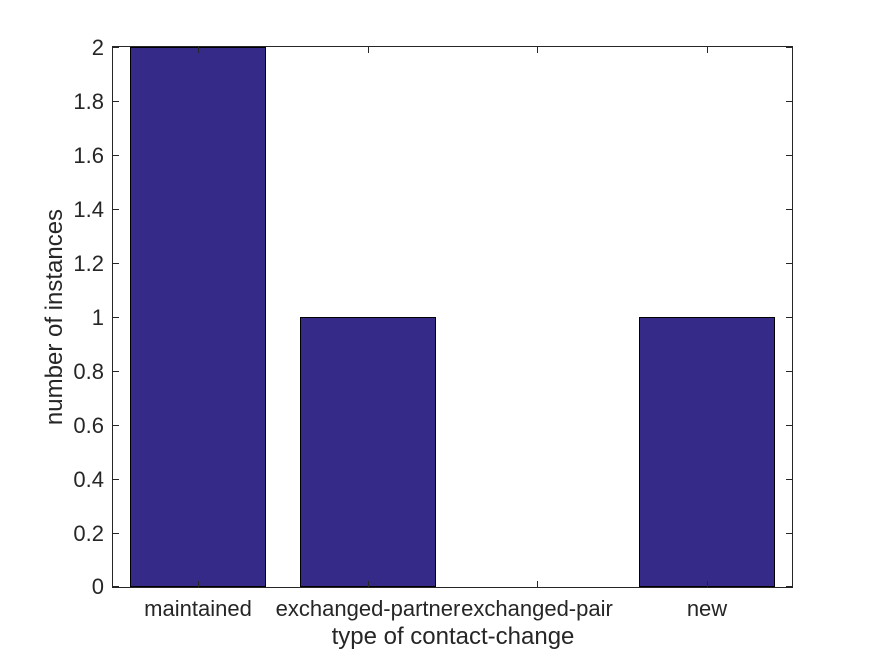  What do you see at coordinates (368, 452) in the screenshot?
I see `bar-exchanged-partner` at bounding box center [368, 452].